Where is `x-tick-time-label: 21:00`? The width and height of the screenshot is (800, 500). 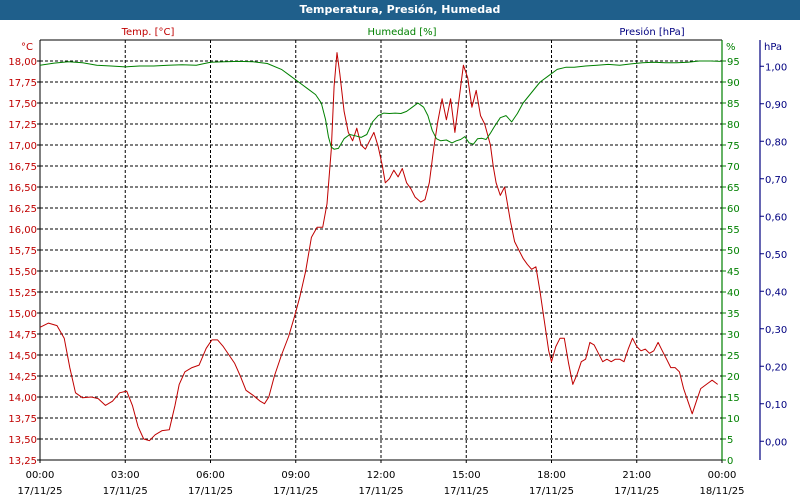 x-tick-time-label: 21:00 is located at coordinates (636, 475).